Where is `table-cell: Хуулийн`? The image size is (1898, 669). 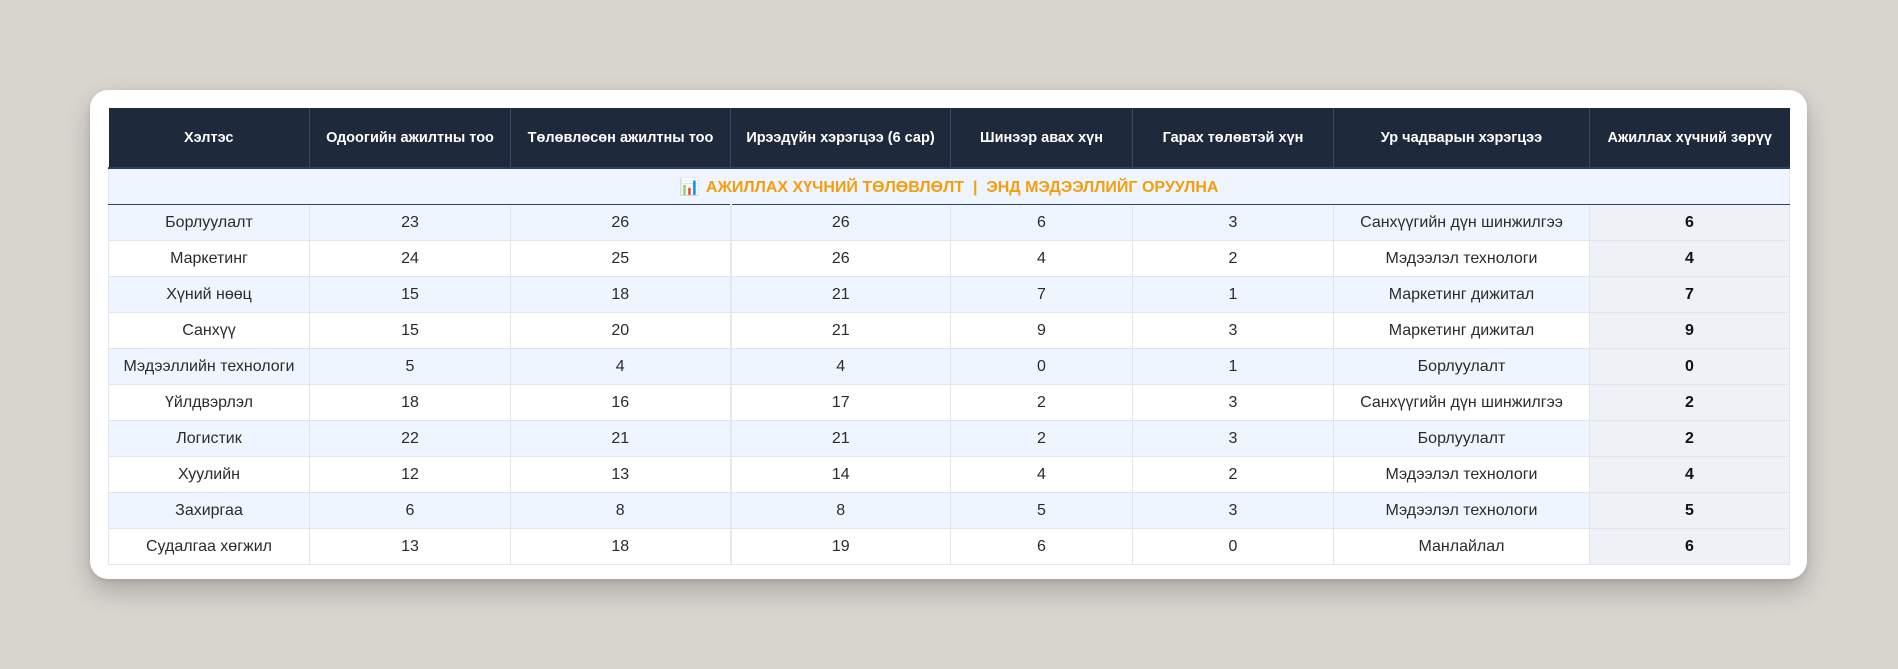
table-cell: Хуулийн is located at coordinates (209, 474).